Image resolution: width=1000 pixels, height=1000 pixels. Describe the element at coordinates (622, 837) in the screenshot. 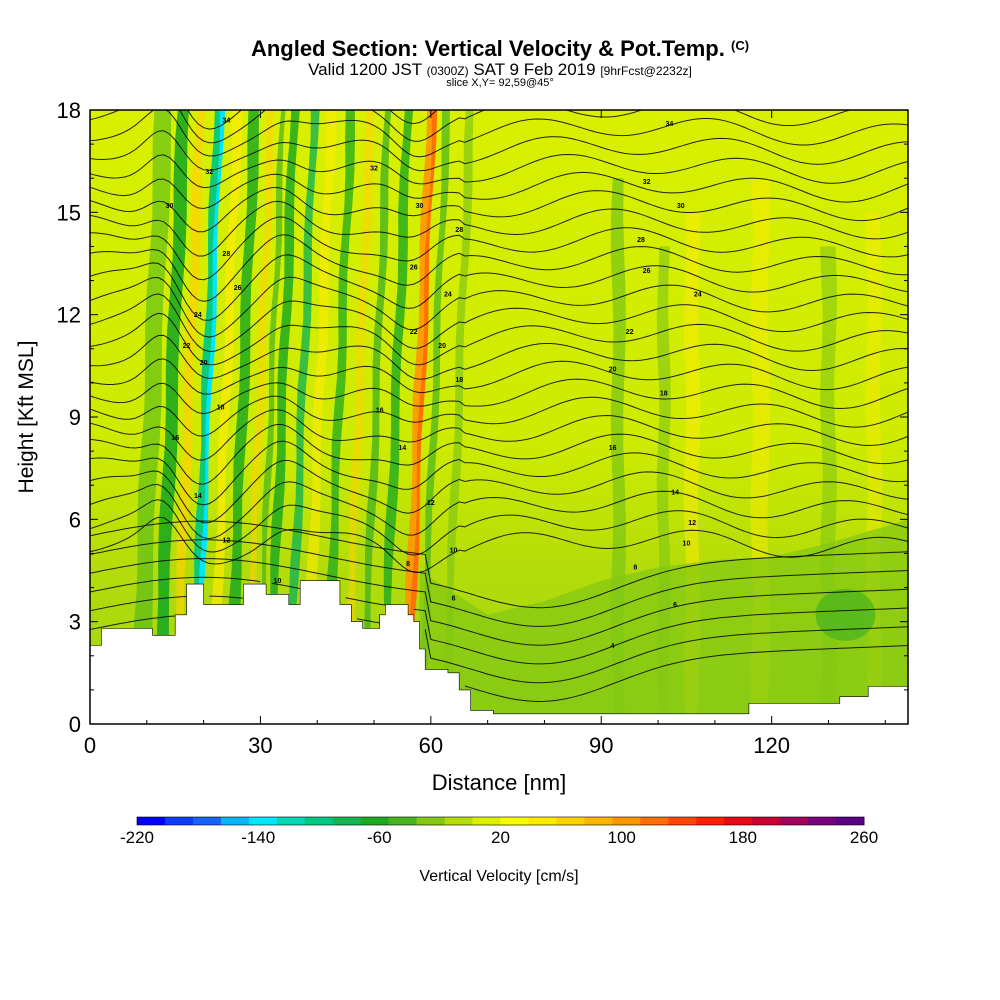

I see `colorbar-tick-label: 100` at that location.